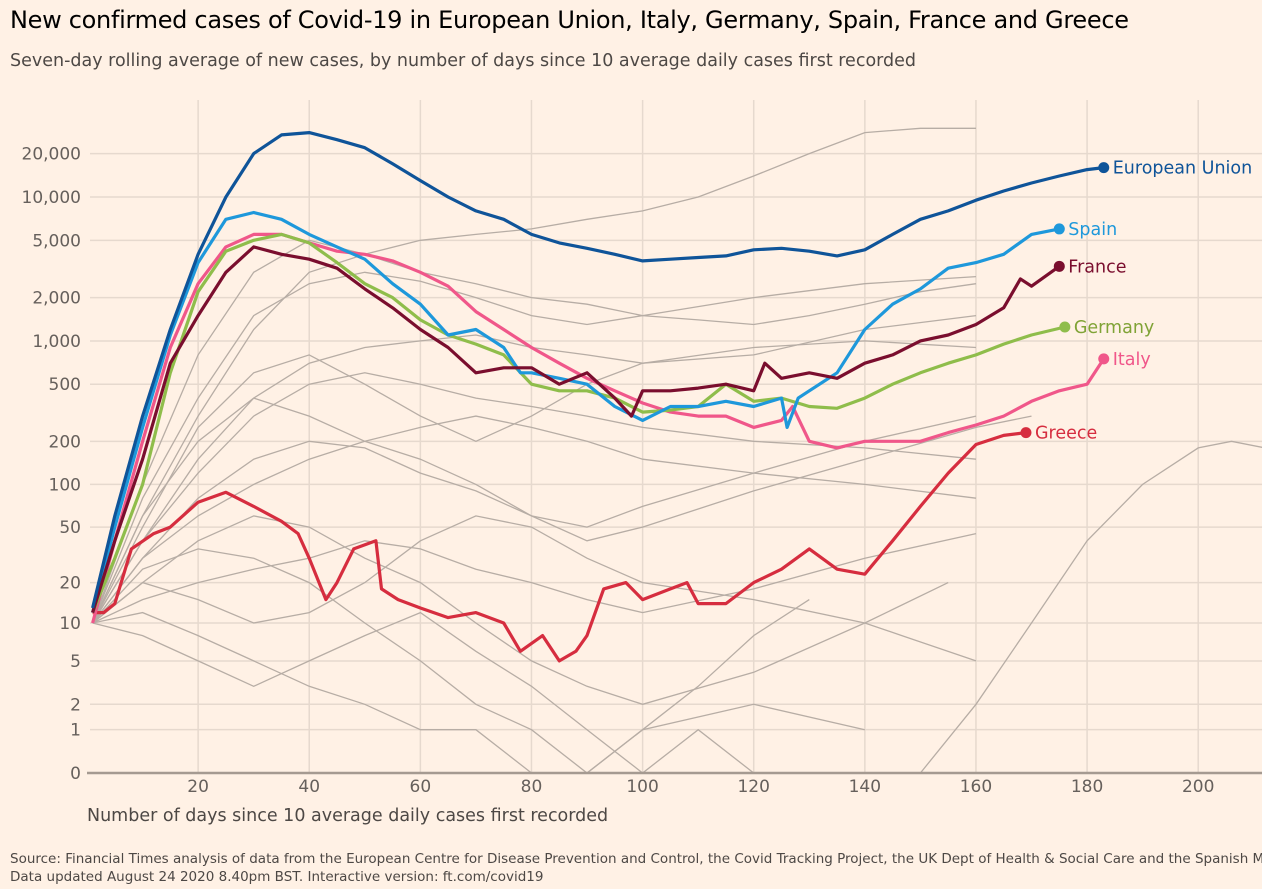  Describe the element at coordinates (65, 385) in the screenshot. I see `y-tick-label: 500` at that location.